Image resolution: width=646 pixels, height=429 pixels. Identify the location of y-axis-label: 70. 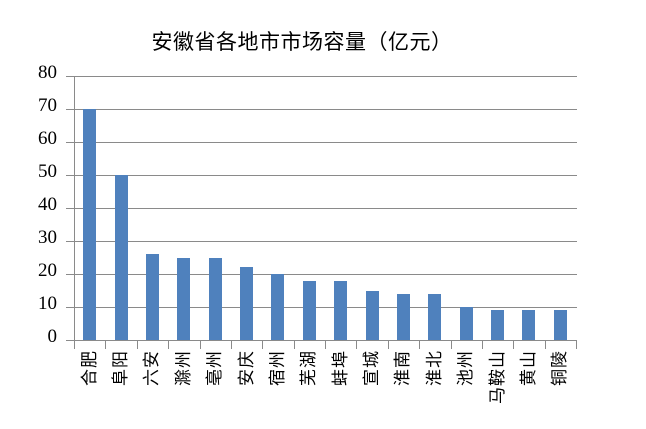
(47, 105).